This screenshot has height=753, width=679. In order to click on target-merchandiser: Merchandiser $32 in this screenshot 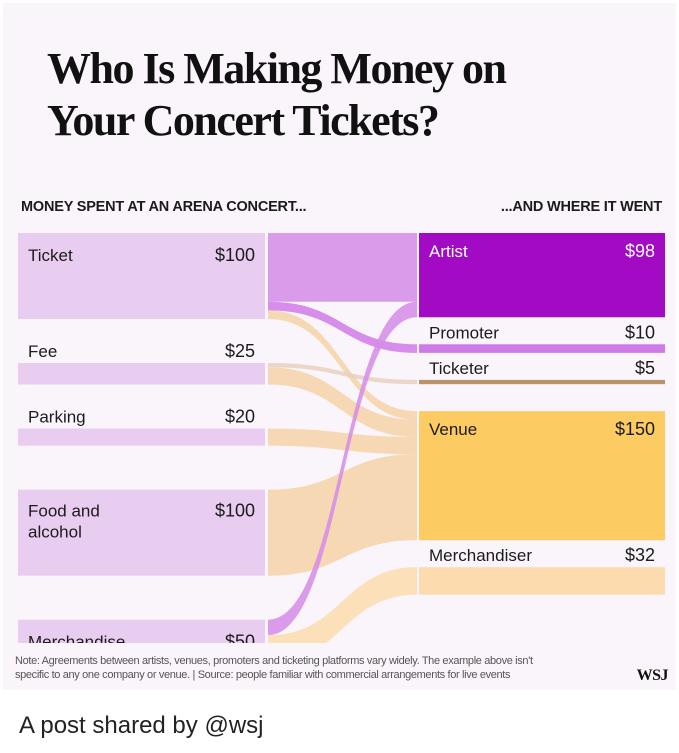, I will do `click(542, 570)`.